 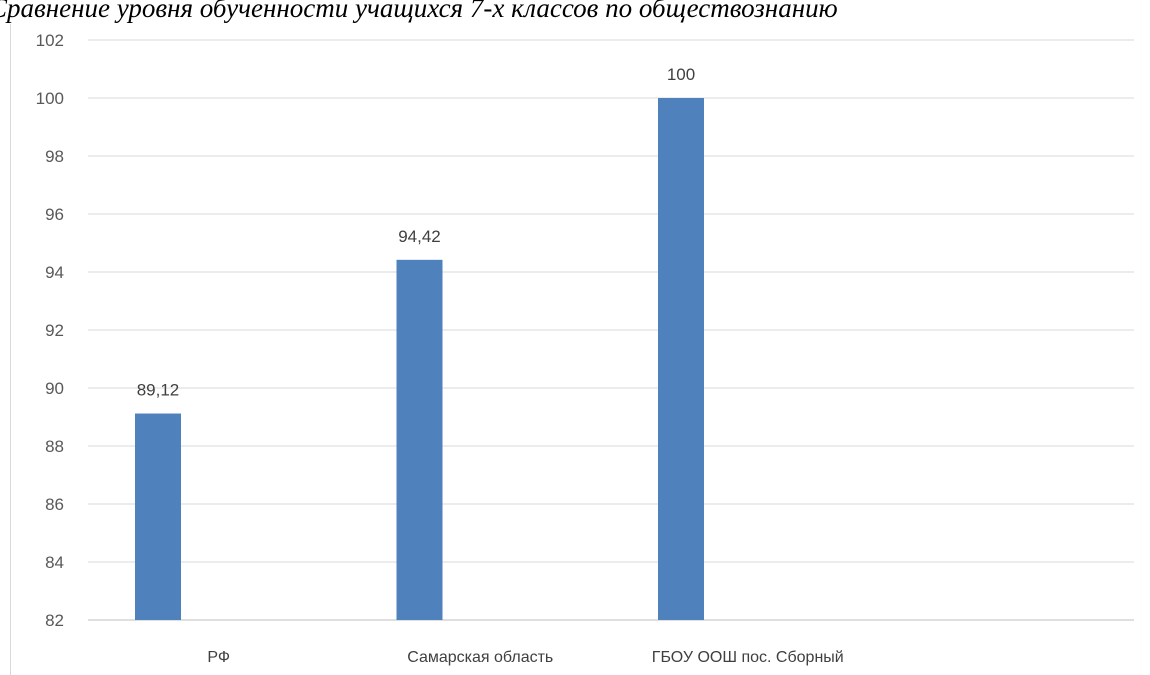 What do you see at coordinates (54, 156) in the screenshot?
I see `y-tick-label: 98` at bounding box center [54, 156].